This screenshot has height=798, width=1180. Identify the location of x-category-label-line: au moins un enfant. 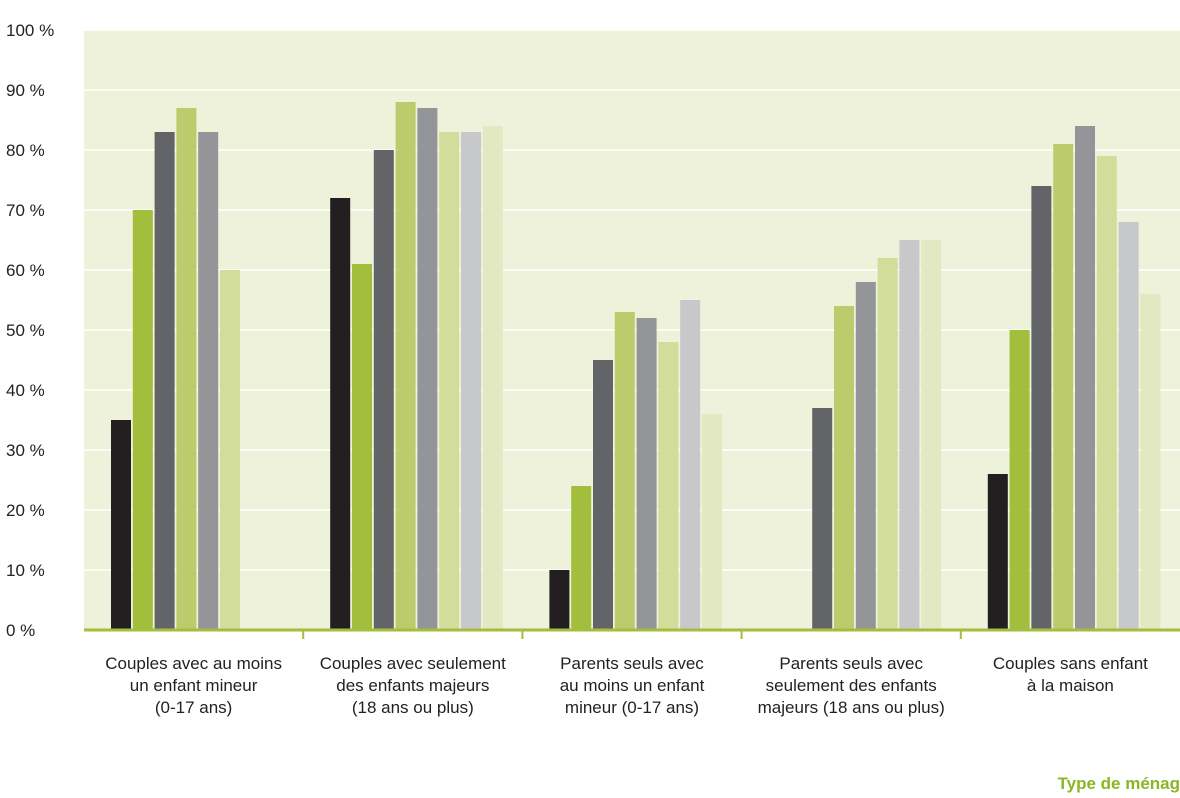
(632, 685).